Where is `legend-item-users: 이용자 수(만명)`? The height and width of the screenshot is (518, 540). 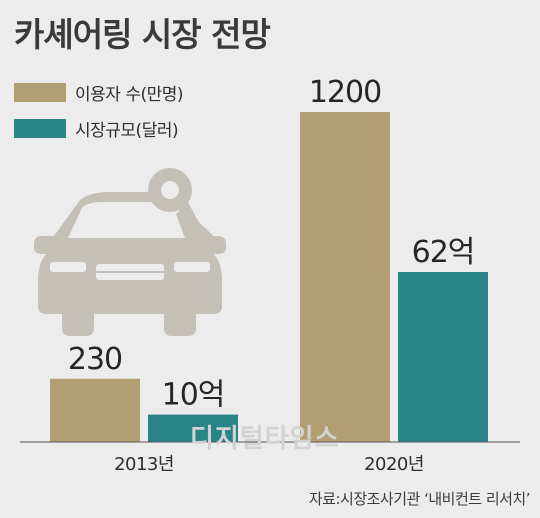
legend-item-users: 이용자 수(만명) is located at coordinates (99, 92).